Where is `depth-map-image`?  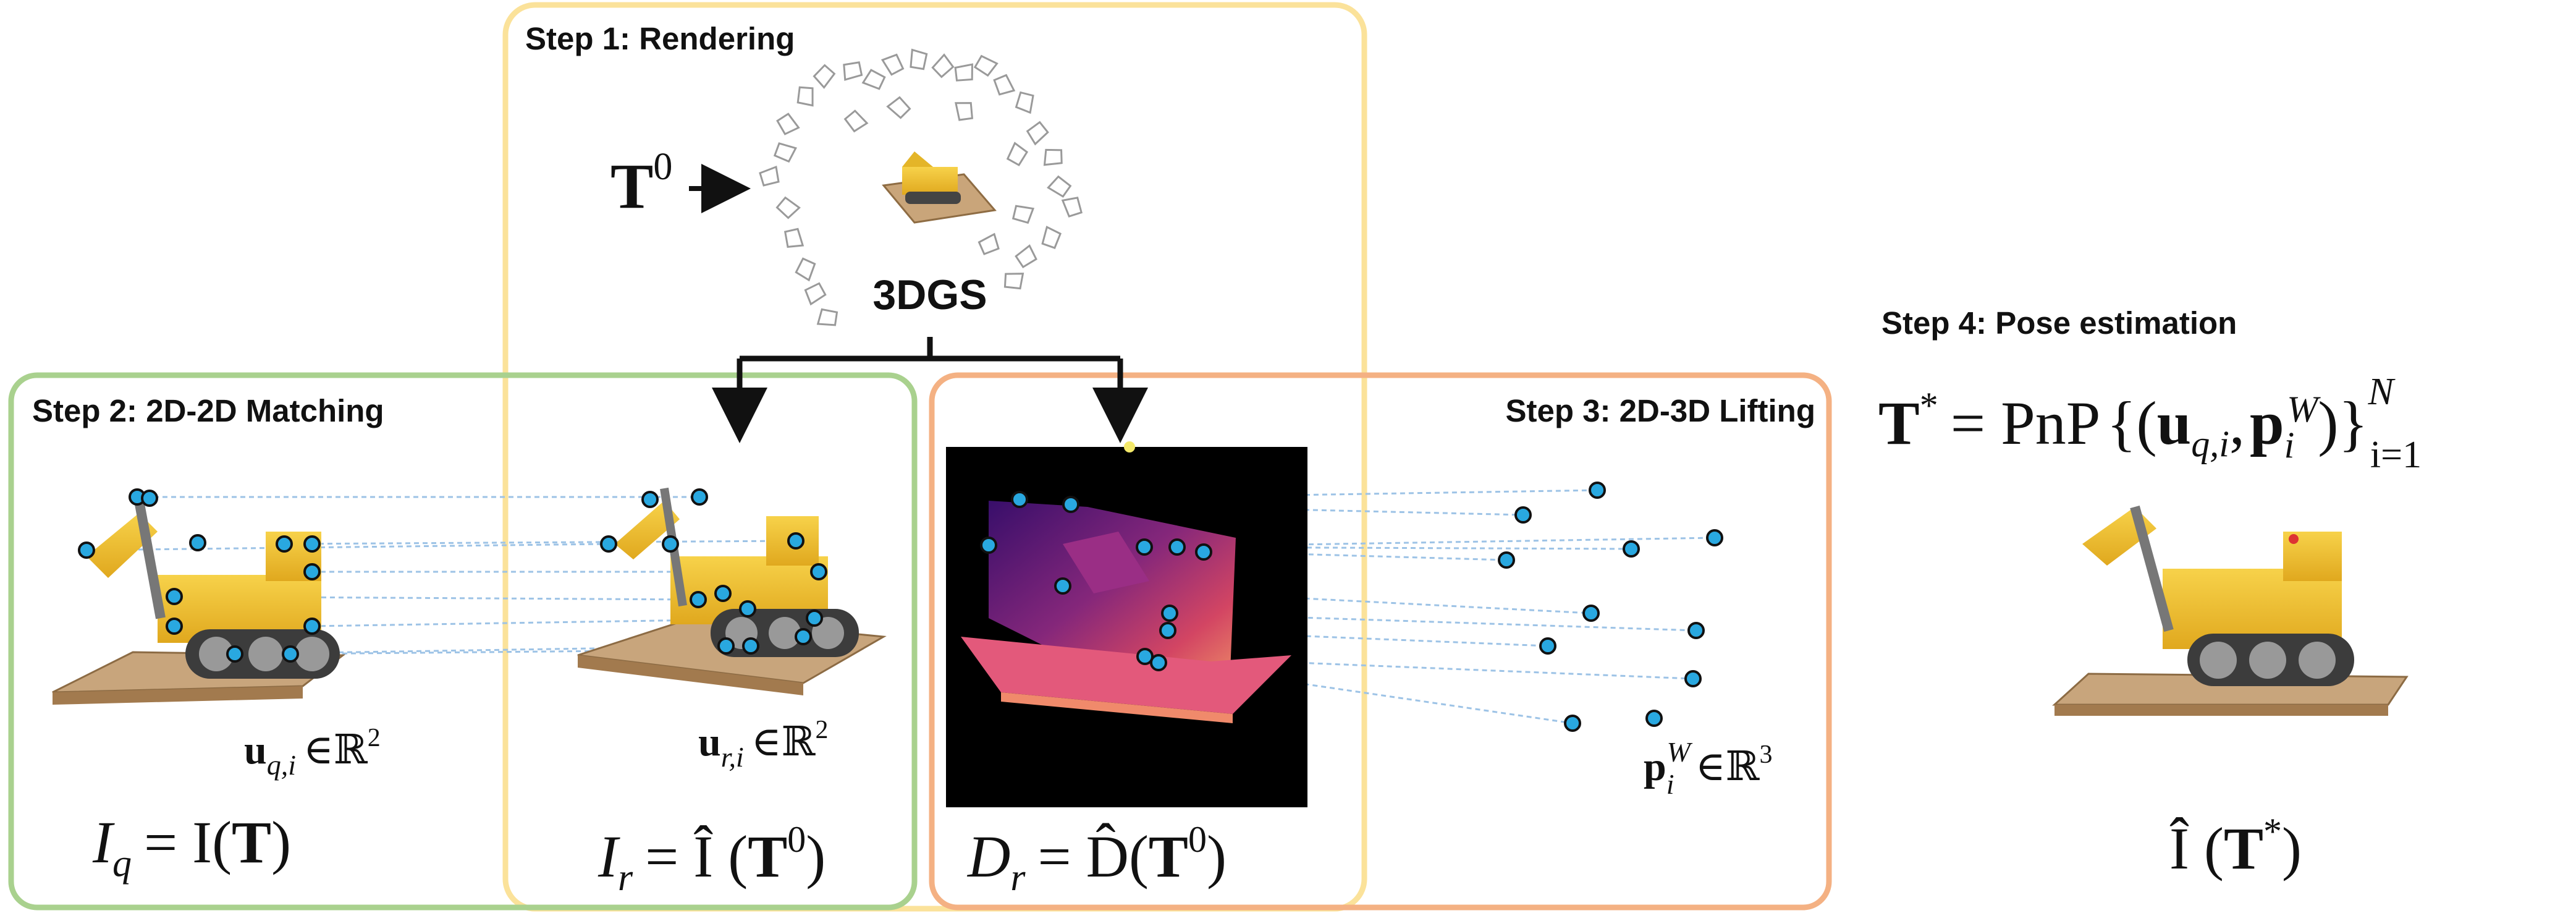
depth-map-image is located at coordinates (1126, 624).